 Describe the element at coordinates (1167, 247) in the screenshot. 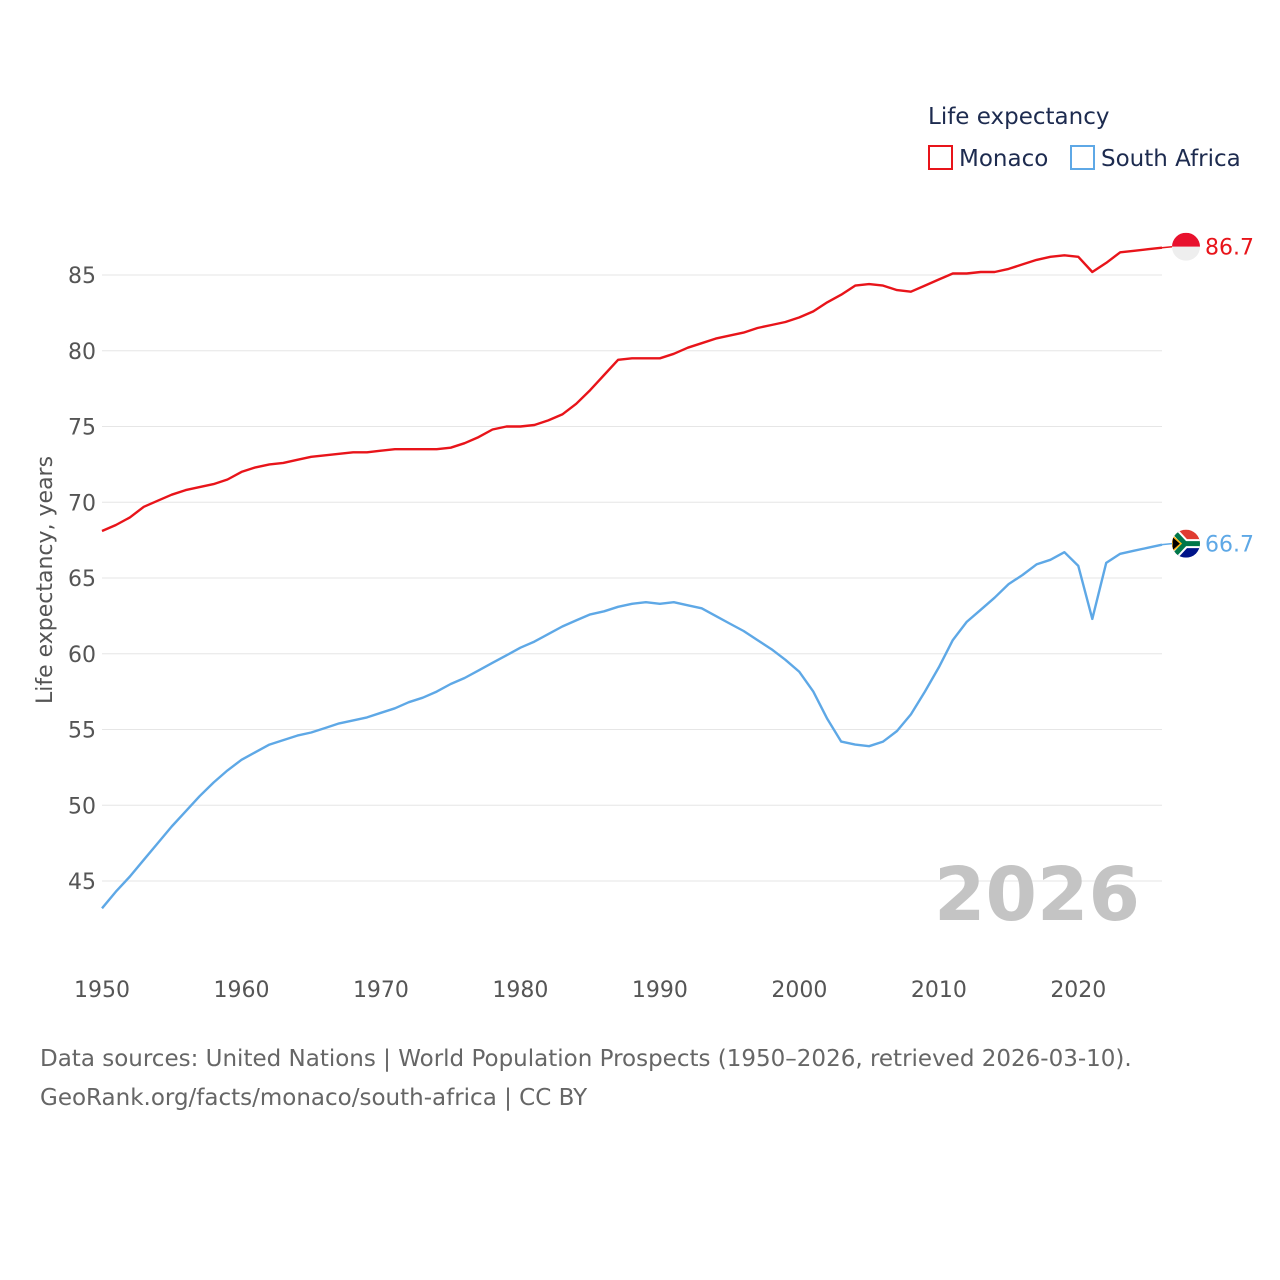

I see `connector-monaco` at that location.